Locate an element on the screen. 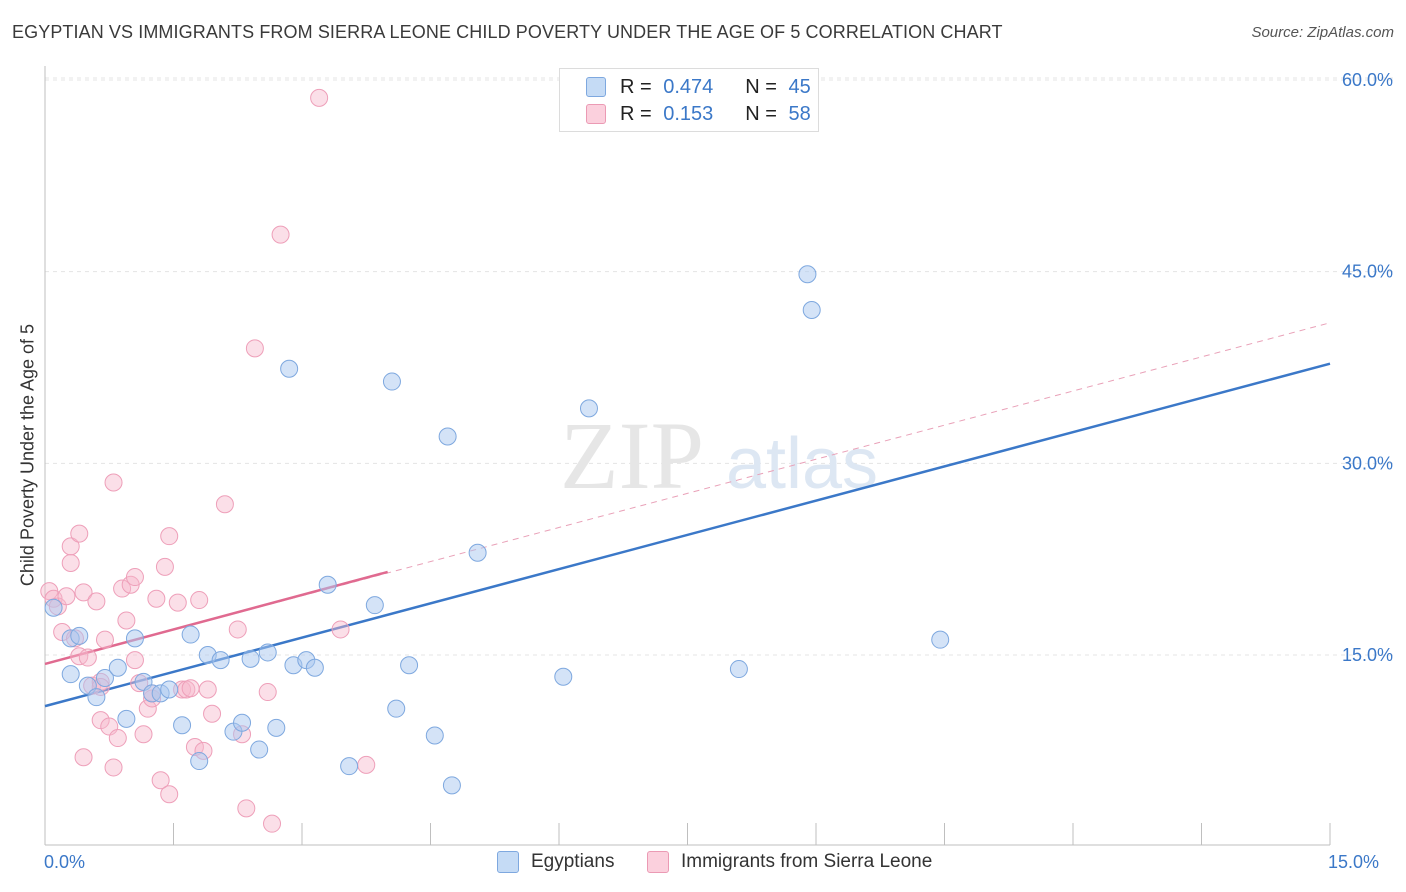 The image size is (1406, 892). watermark-atlas: atlas is located at coordinates (802, 464).